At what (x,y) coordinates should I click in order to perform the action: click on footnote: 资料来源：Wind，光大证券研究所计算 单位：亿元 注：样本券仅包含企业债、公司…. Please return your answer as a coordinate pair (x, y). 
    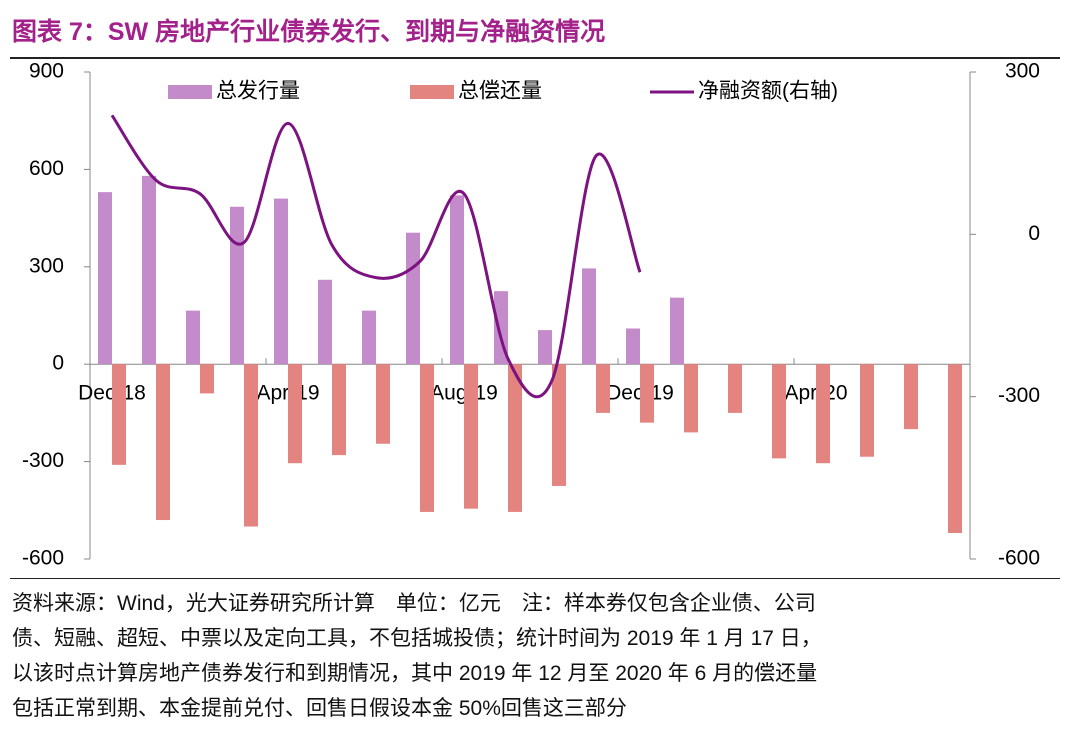
    Looking at the image, I should click on (417, 656).